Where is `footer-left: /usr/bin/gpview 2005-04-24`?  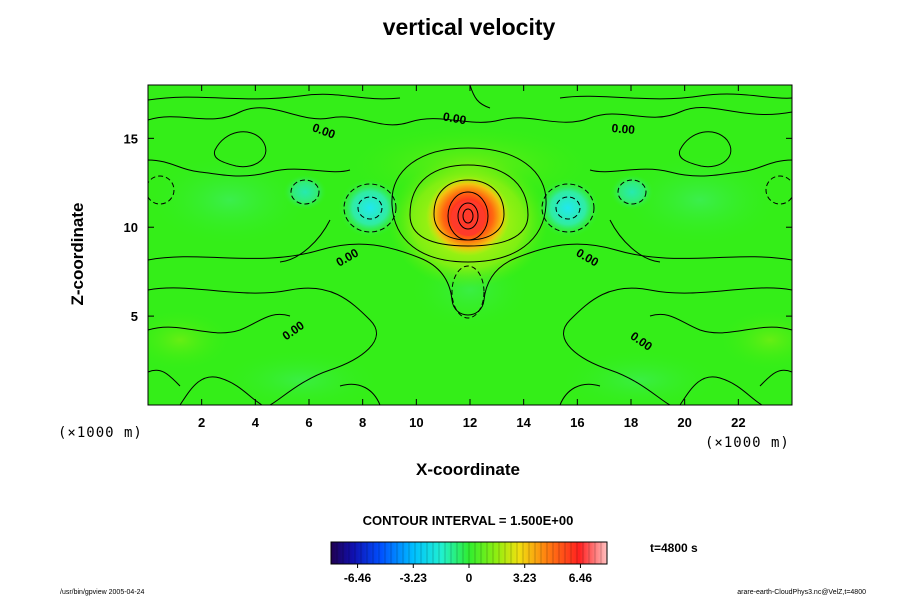 footer-left: /usr/bin/gpview 2005-04-24 is located at coordinates (102, 592).